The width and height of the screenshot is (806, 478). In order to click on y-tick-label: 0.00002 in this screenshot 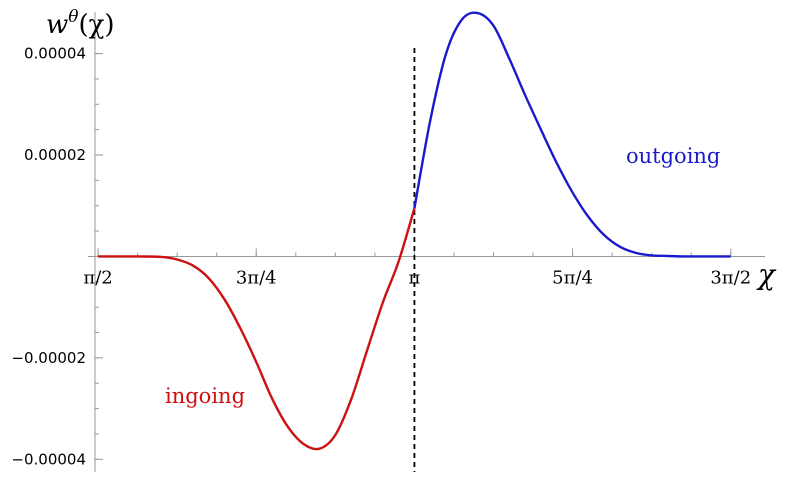, I will do `click(55, 155)`.